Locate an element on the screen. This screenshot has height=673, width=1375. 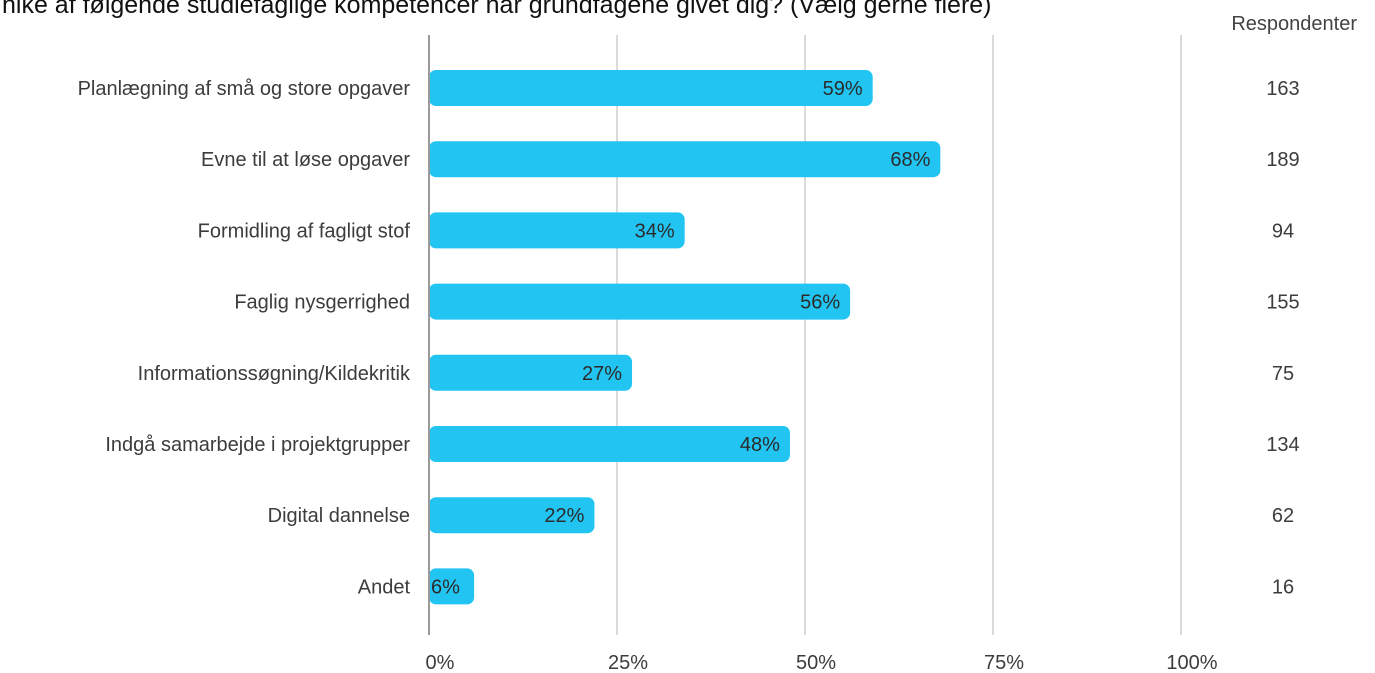
respondents-5: 134 is located at coordinates (1282, 445).